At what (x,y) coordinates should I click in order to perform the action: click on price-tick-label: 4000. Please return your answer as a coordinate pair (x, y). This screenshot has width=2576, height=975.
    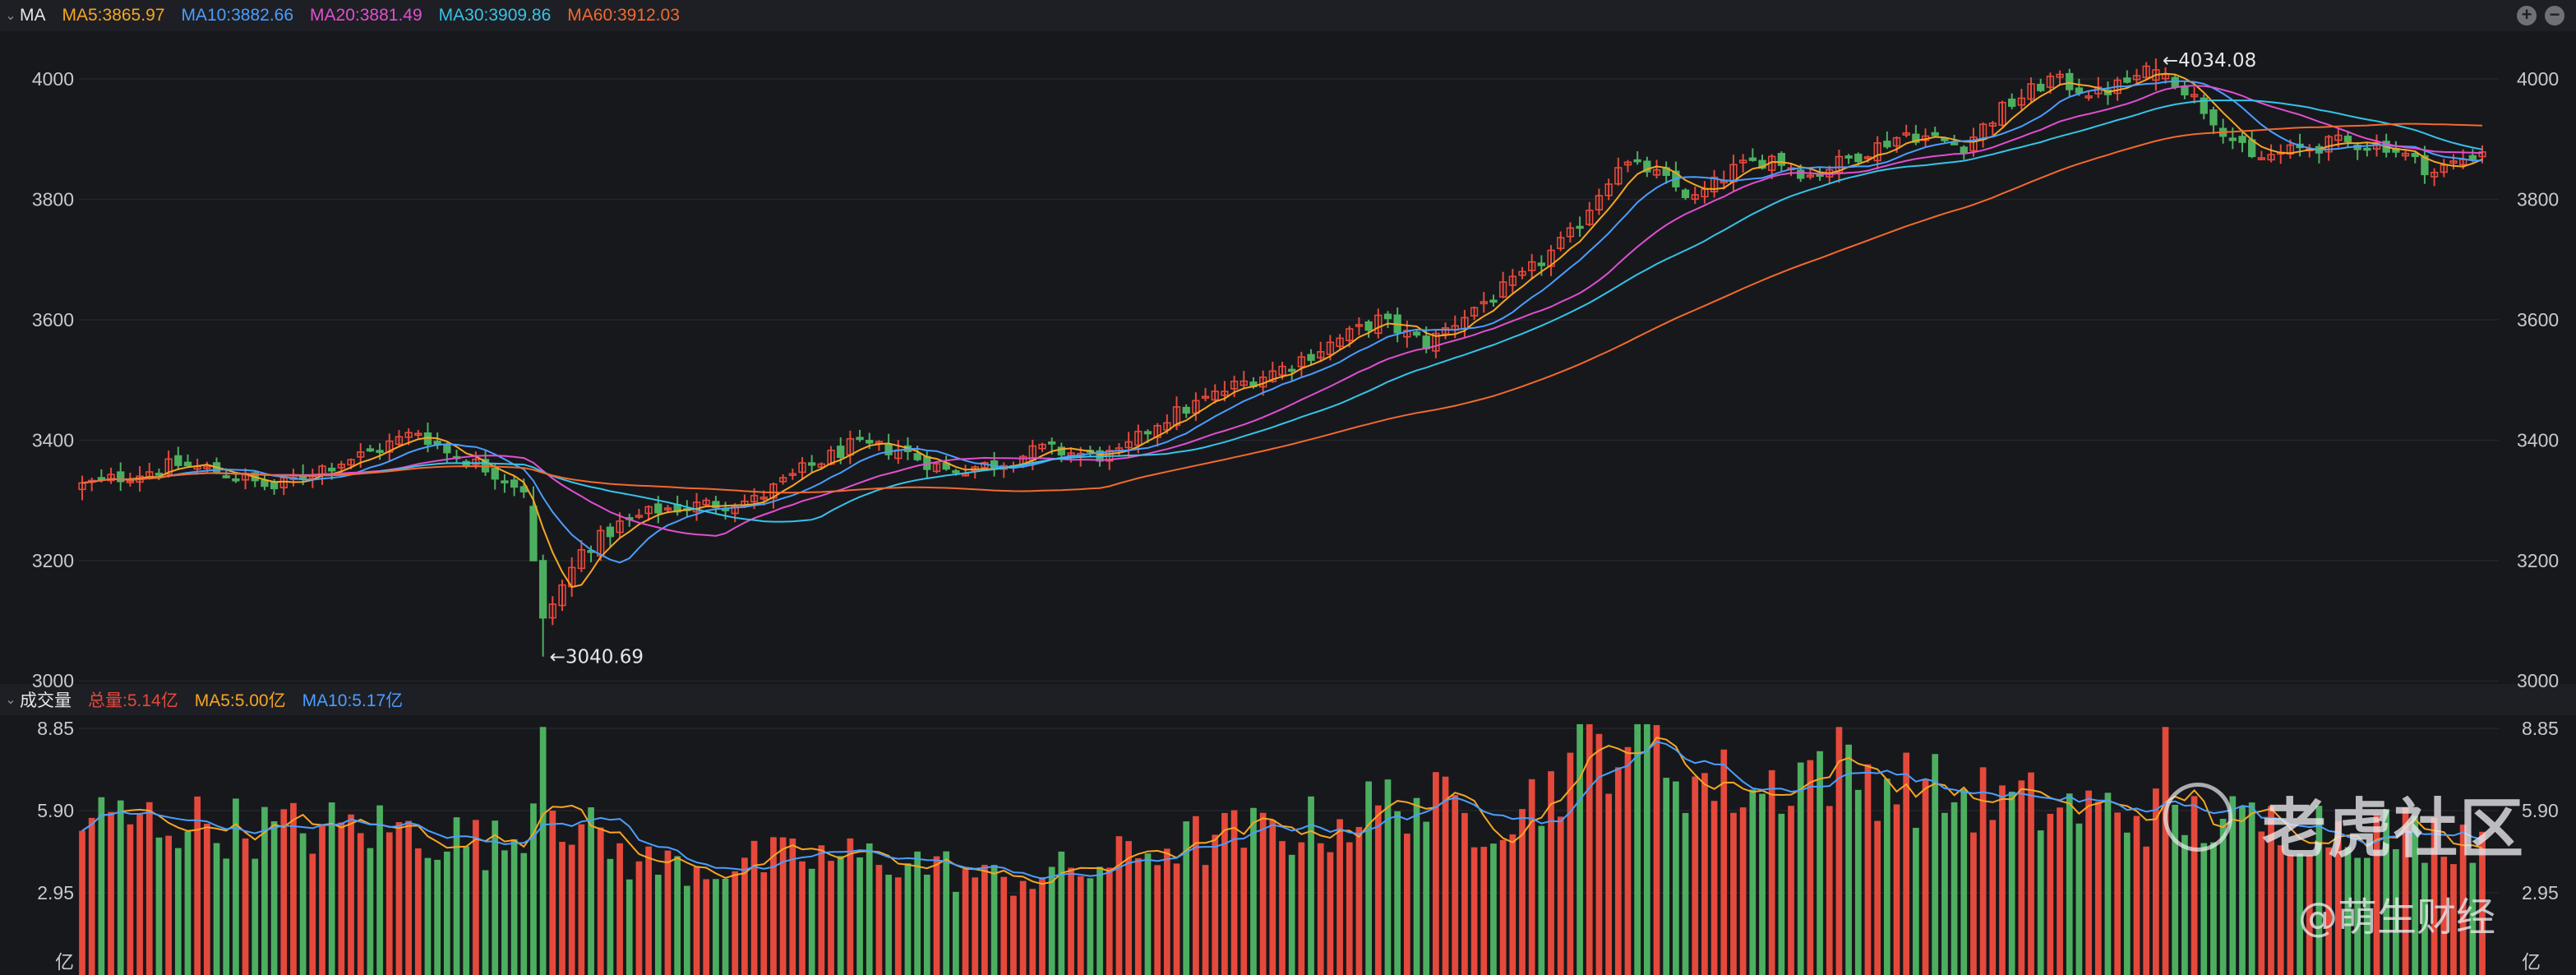
    Looking at the image, I should click on (53, 79).